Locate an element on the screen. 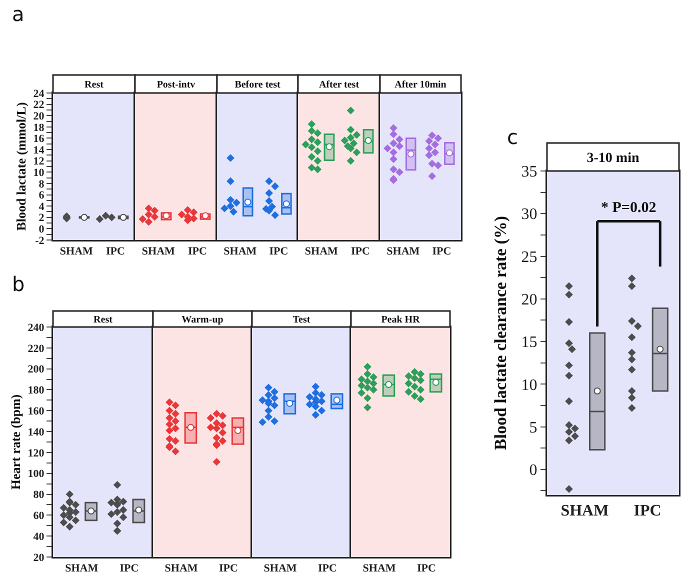 The width and height of the screenshot is (684, 572). y-tick-label: 18 is located at coordinates (39, 128).